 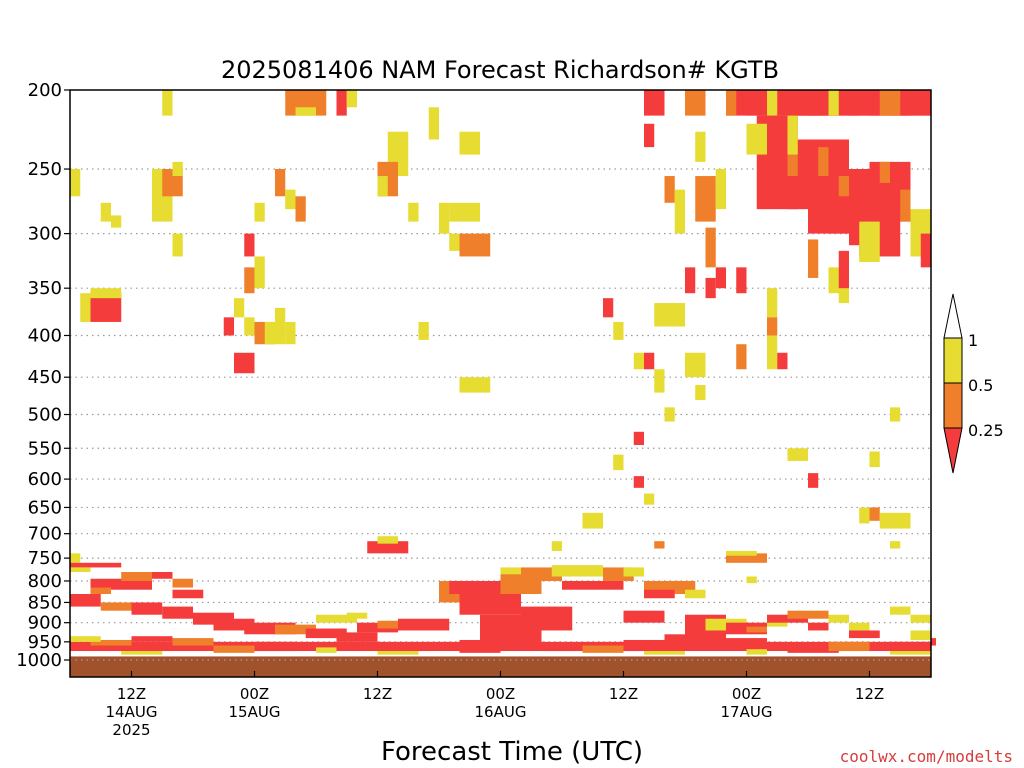 I want to click on x-tick-label: 12Z, so click(x=131, y=694).